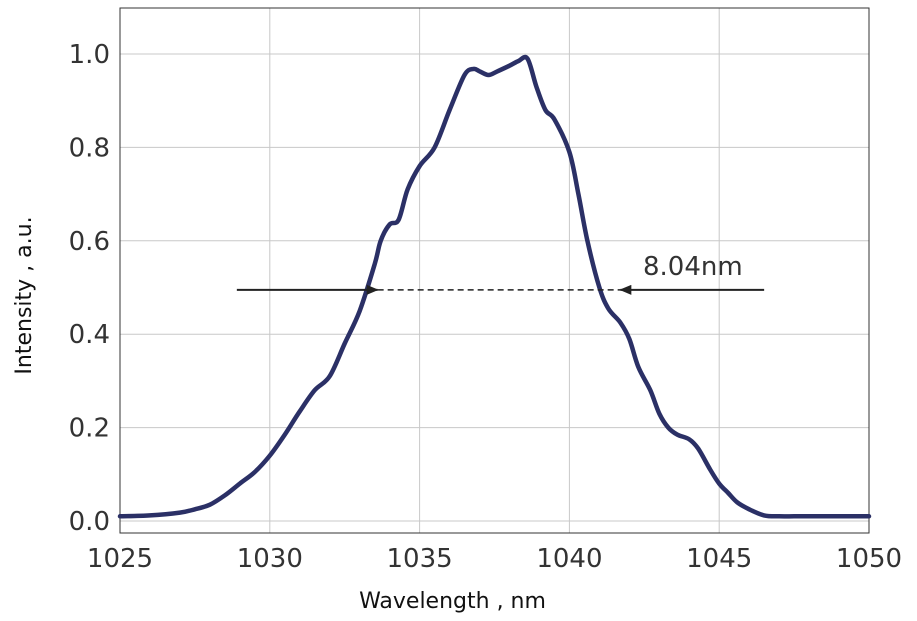 The image size is (917, 621). I want to click on x-tick-label: 1045, so click(719, 559).